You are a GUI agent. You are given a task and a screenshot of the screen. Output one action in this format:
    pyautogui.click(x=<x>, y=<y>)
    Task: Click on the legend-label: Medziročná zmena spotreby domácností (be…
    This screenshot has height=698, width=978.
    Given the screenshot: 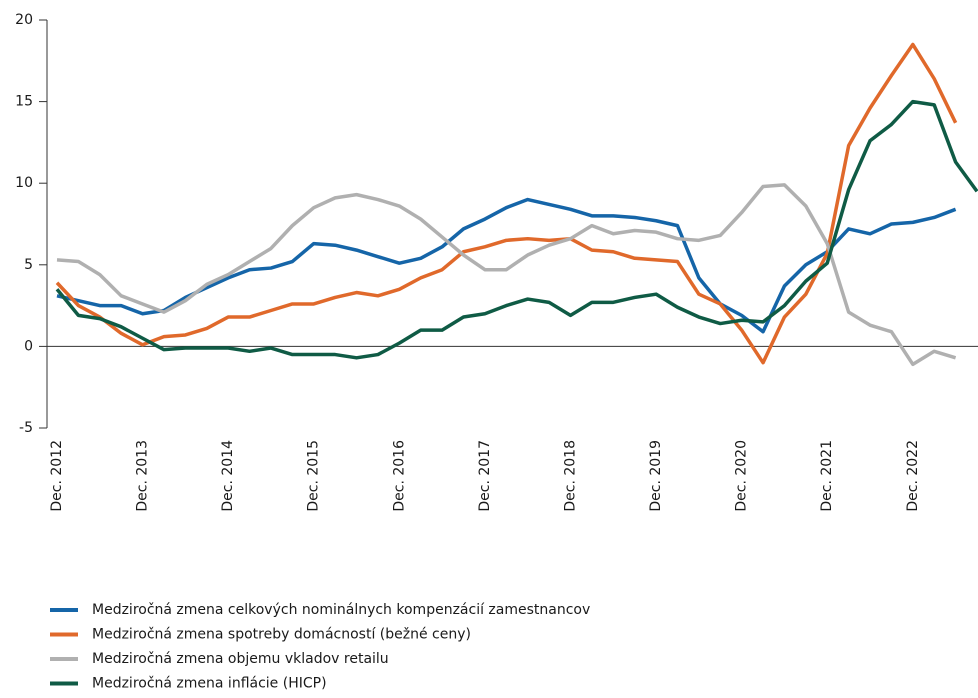 What is the action you would take?
    pyautogui.click(x=281, y=635)
    